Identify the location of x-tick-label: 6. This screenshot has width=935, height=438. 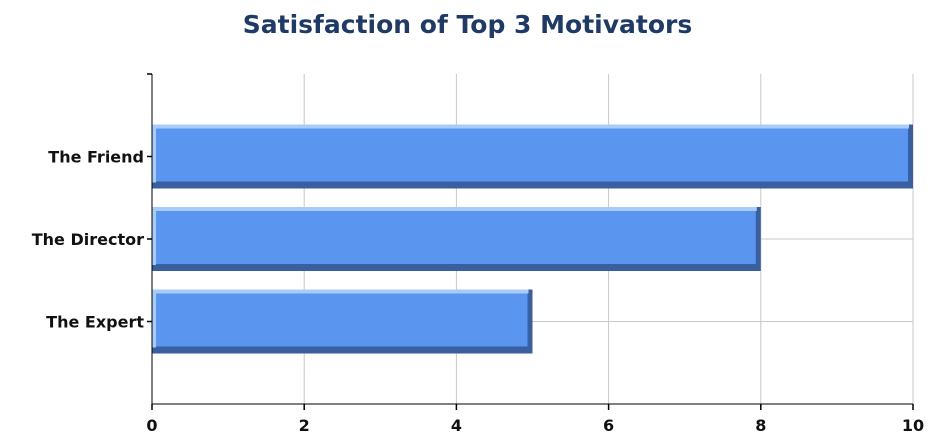
(608, 425).